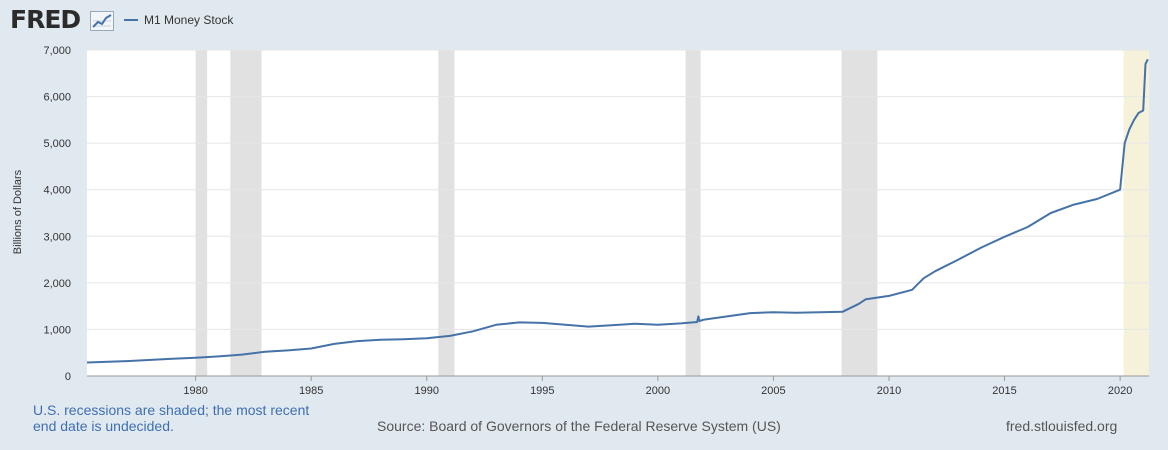 The height and width of the screenshot is (450, 1168). What do you see at coordinates (1120, 391) in the screenshot?
I see `x-tick-label: 2020` at bounding box center [1120, 391].